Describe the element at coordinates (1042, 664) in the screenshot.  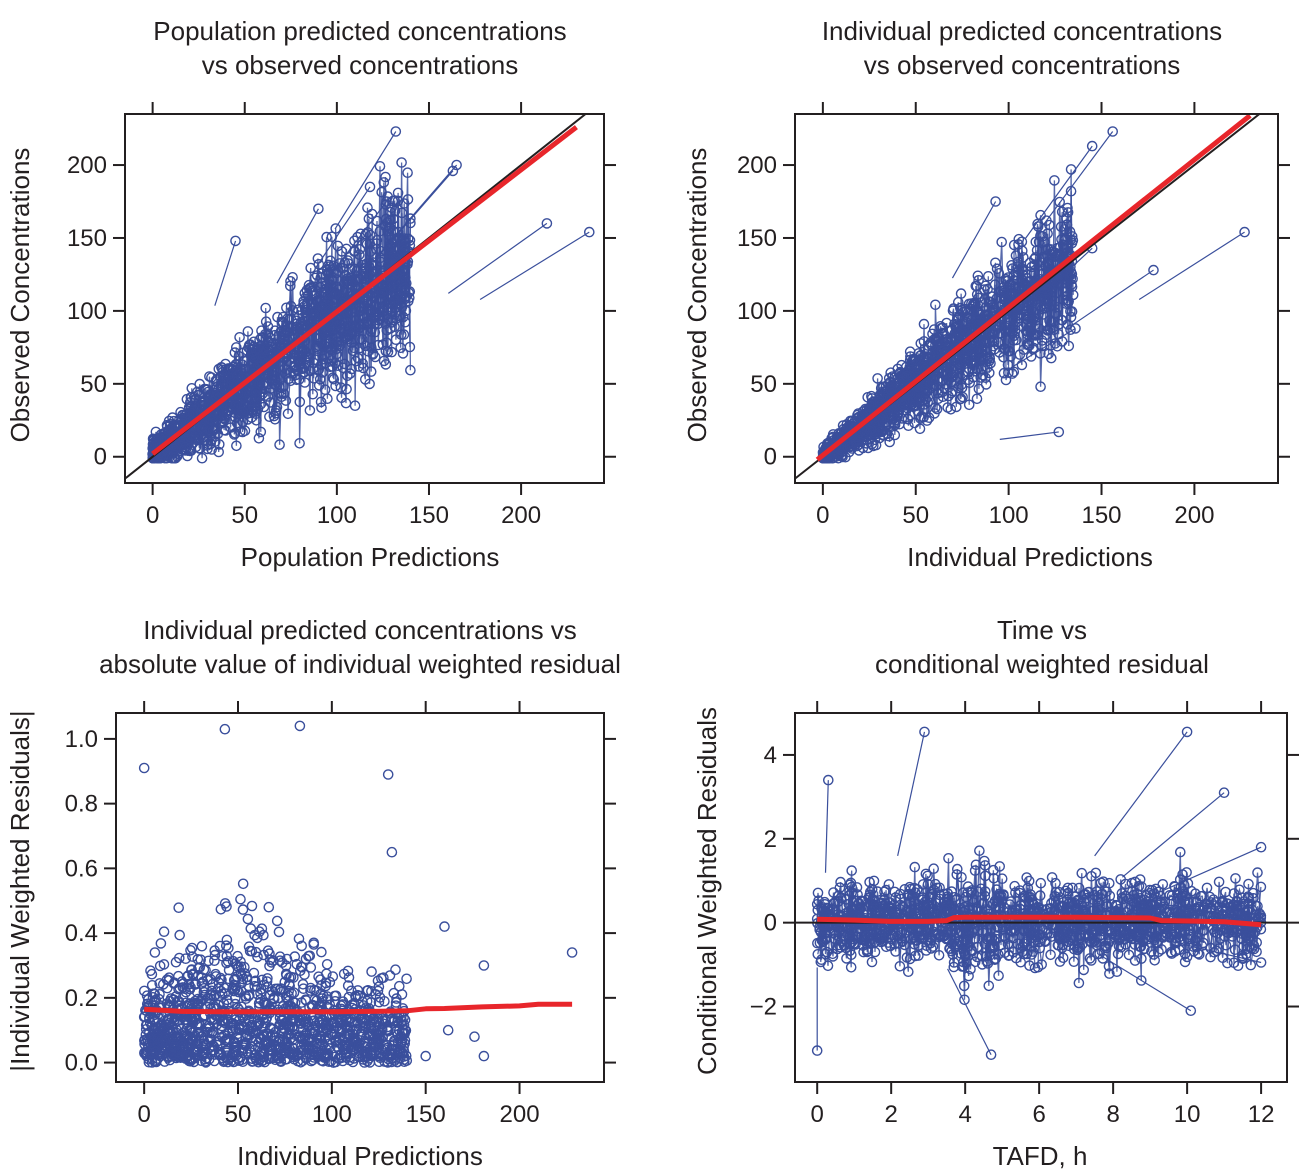
I see `panel-4-title-line2: conditional weighted residual` at that location.